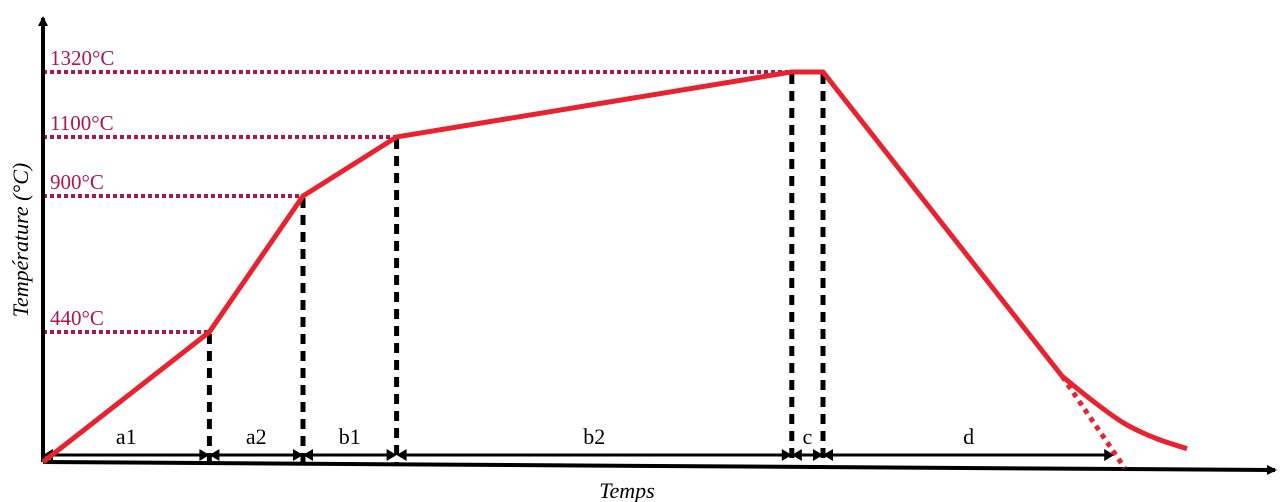 The height and width of the screenshot is (502, 1283). Describe the element at coordinates (545, 436) in the screenshot. I see `phase-labels: a1 a2 b1 b2 c d` at that location.